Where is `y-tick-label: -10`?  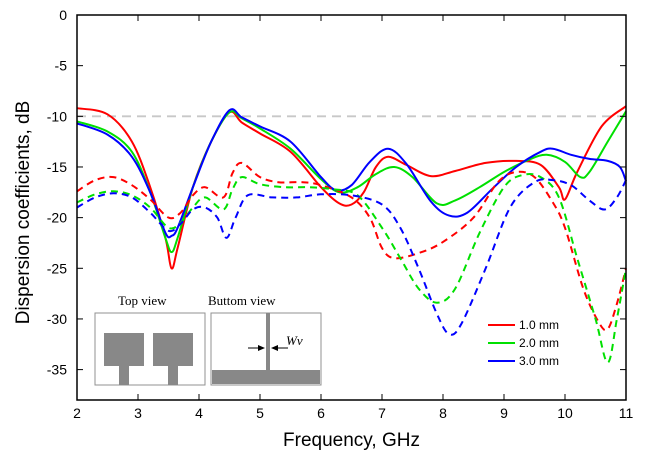
y-tick-label: -10 is located at coordinates (57, 116).